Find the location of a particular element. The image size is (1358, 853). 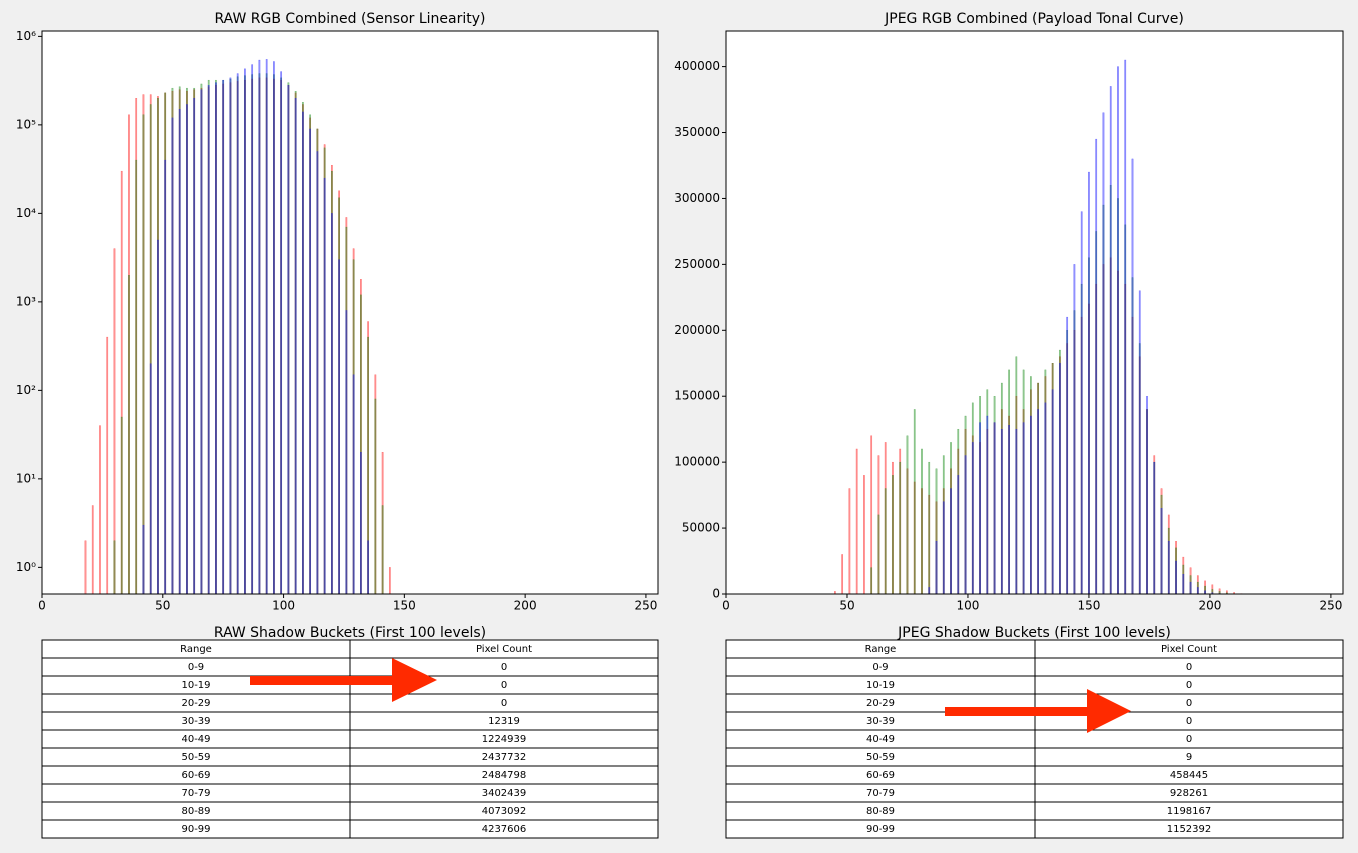

cell-text: 4073092 is located at coordinates (504, 811).